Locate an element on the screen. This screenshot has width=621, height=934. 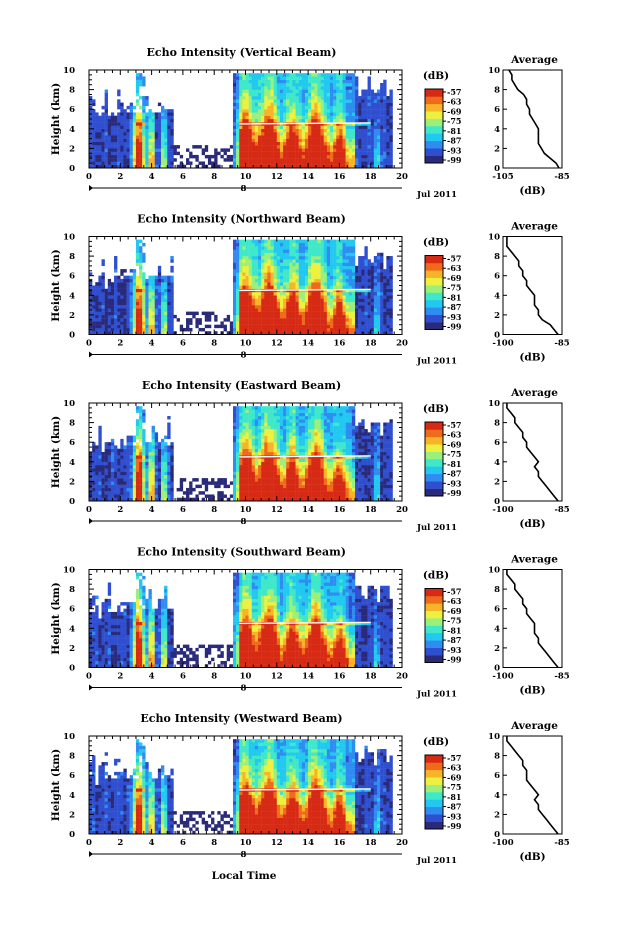
avg-x-tick-label: -85 is located at coordinates (561, 344).